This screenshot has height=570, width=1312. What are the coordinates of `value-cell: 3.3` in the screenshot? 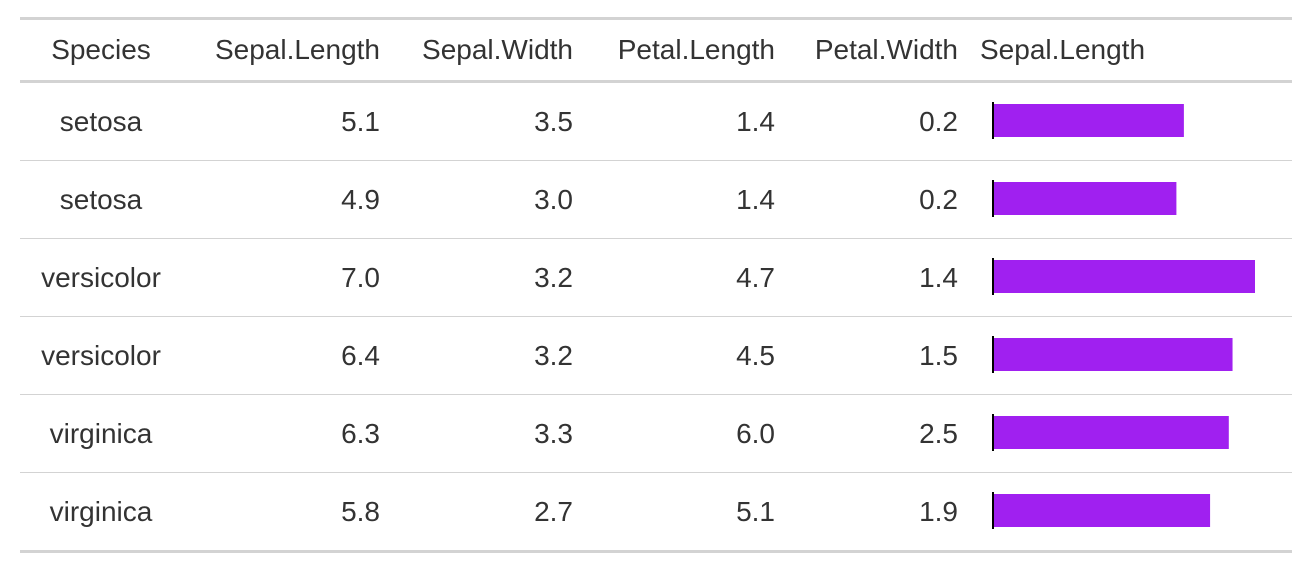 It's located at (488, 433).